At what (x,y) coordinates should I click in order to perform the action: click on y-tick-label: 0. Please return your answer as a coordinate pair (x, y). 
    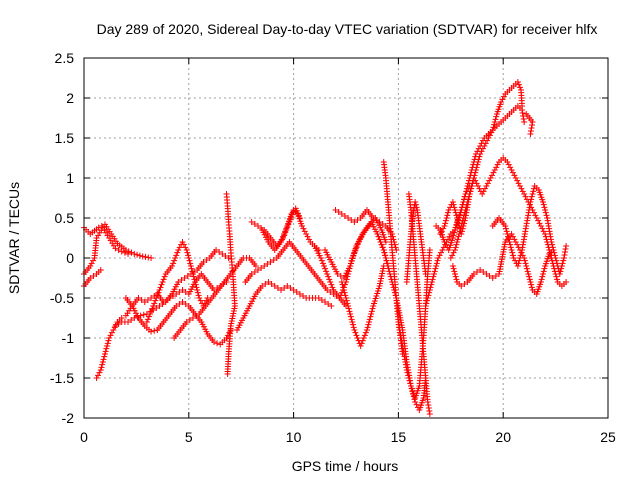
    Looking at the image, I should click on (70, 258).